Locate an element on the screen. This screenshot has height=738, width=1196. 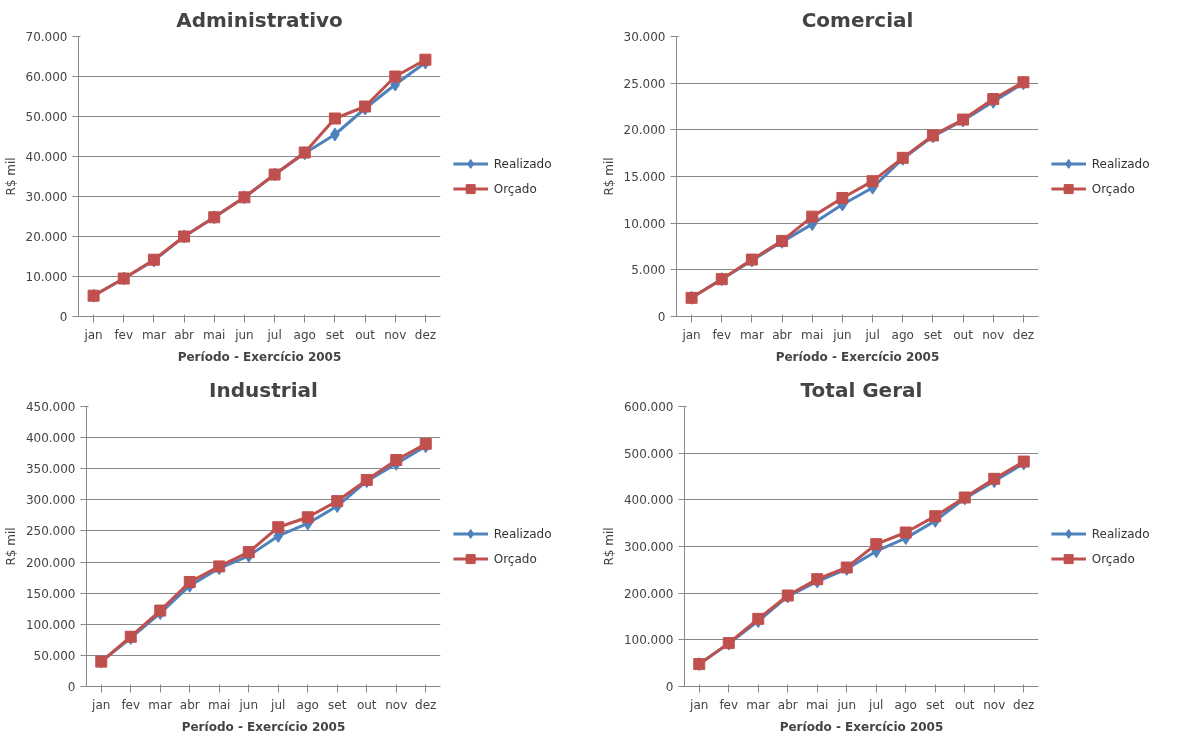
chart-title: Administrativo is located at coordinates (259, 19).